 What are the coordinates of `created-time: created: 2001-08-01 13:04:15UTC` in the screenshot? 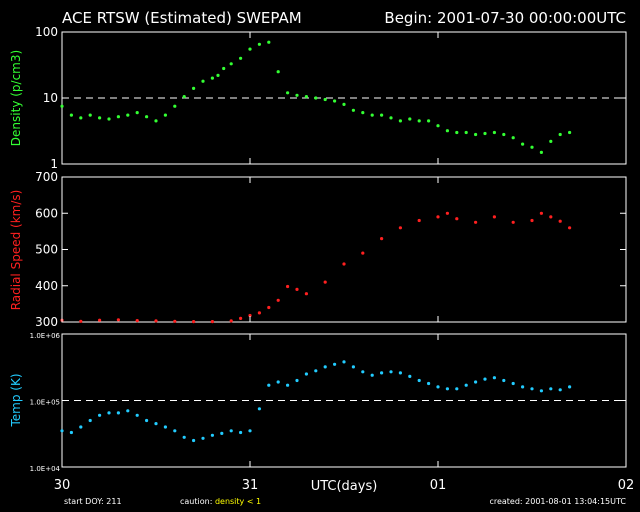 It's located at (557, 501).